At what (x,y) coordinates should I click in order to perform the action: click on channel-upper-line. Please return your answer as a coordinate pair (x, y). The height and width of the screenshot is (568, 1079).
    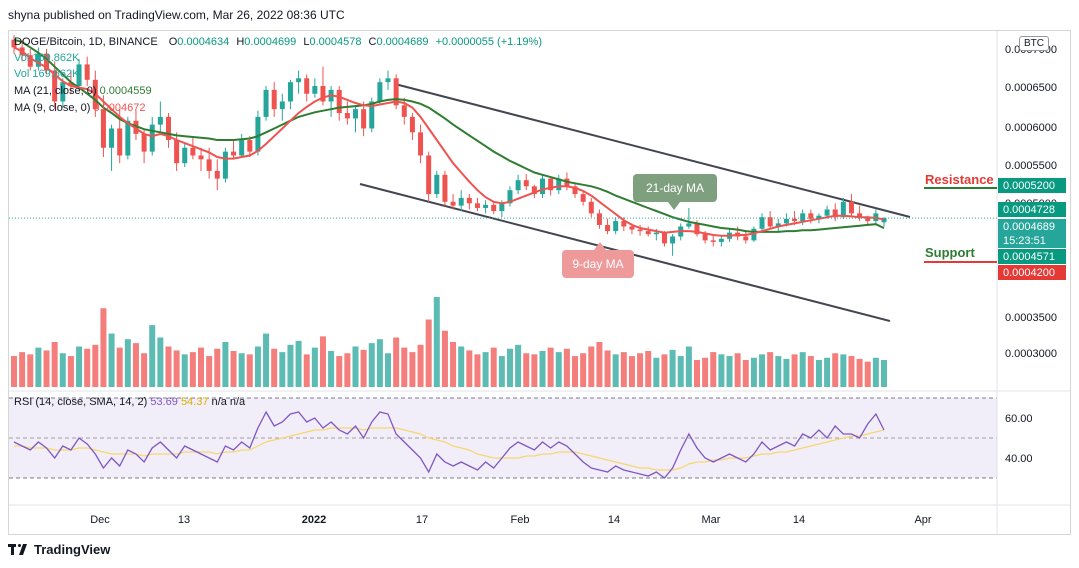
    Looking at the image, I should click on (652, 150).